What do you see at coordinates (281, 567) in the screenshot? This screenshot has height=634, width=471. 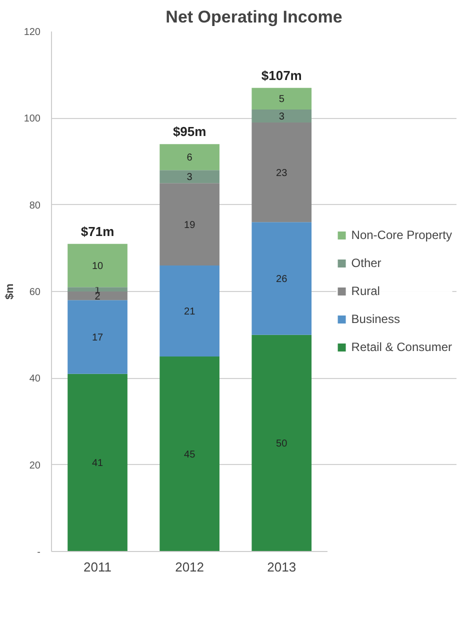 I see `x-tick-label: 2013` at bounding box center [281, 567].